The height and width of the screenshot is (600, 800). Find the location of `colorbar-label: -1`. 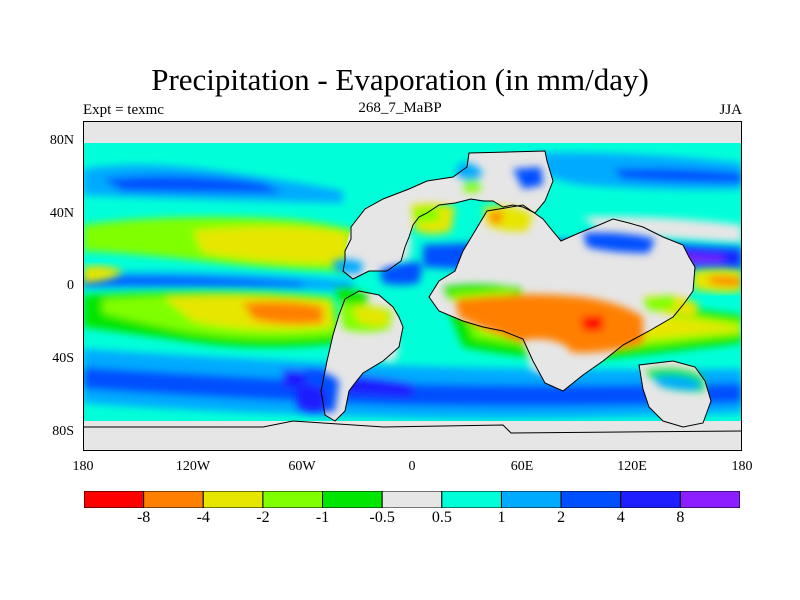

colorbar-label: -1 is located at coordinates (323, 518).